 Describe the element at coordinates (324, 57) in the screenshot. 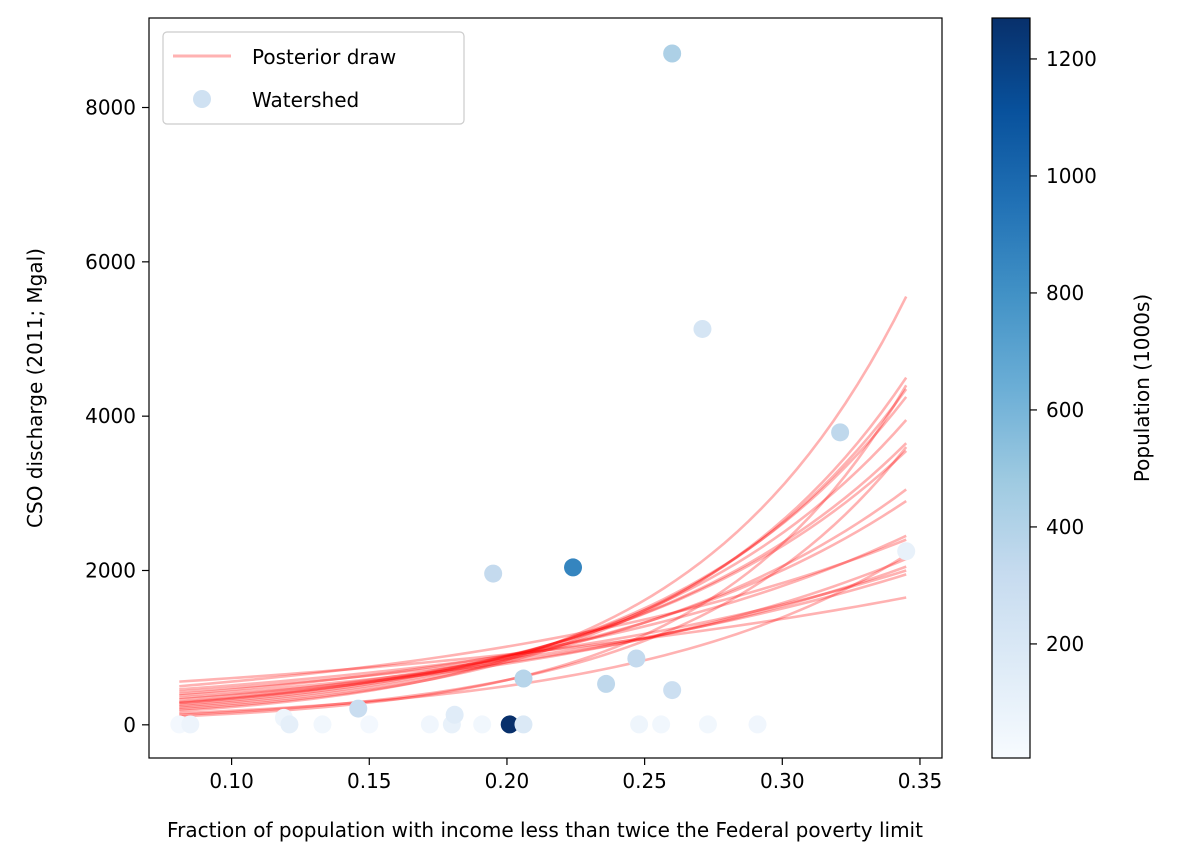

I see `legend-label-posterior: Posterior draw` at that location.